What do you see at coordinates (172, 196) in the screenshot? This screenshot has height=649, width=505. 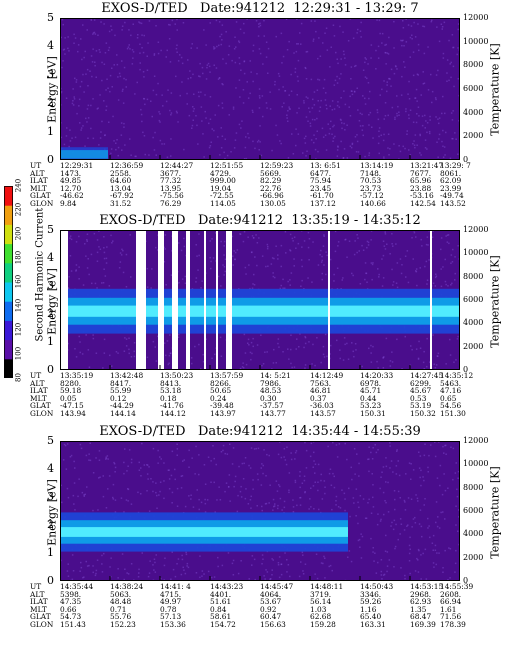 I see `table-cell: -75.56` at bounding box center [172, 196].